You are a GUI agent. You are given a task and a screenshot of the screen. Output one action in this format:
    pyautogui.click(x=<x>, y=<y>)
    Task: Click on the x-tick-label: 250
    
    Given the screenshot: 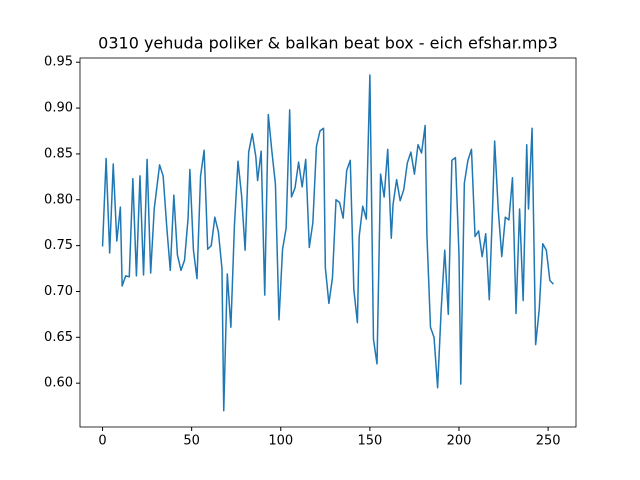 What is the action you would take?
    pyautogui.click(x=548, y=441)
    